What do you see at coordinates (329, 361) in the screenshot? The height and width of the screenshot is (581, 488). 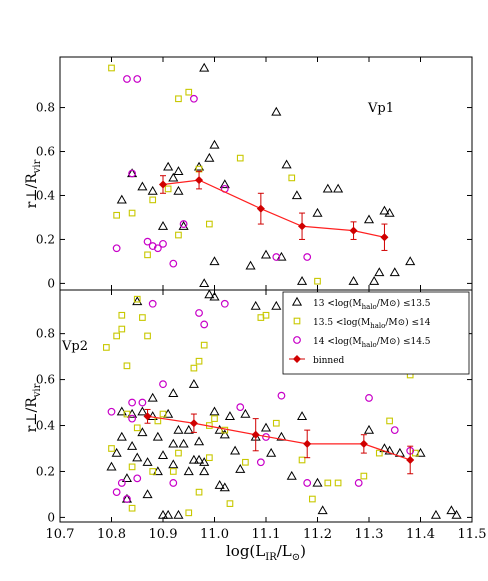 I see `legend-binned-label: binned` at bounding box center [329, 361].